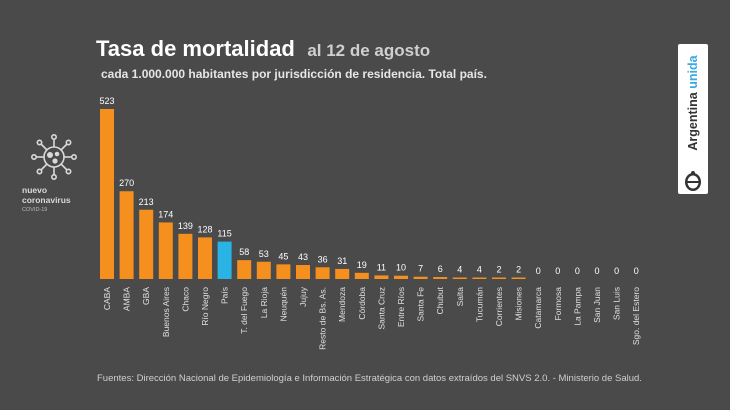 Image resolution: width=730 pixels, height=410 pixels. I want to click on data-label: 11, so click(381, 267).